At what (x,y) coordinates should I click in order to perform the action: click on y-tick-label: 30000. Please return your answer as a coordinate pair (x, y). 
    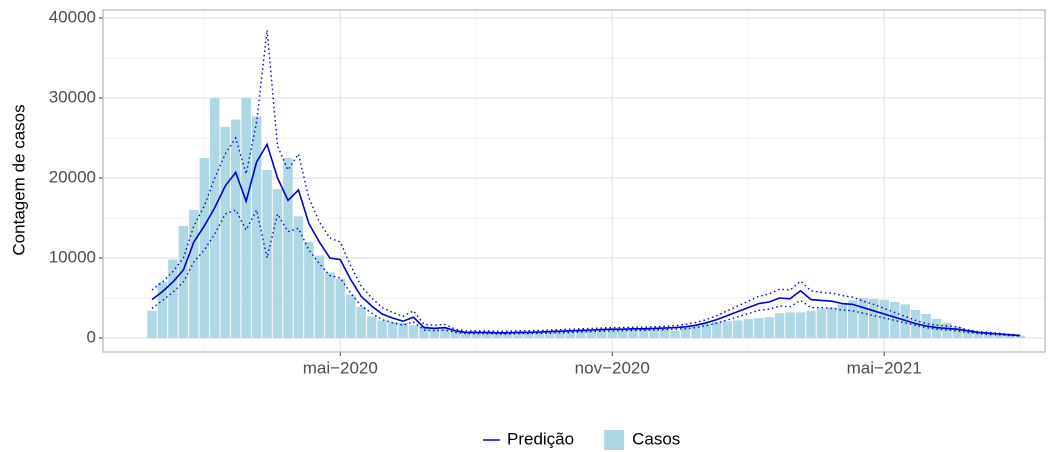
    Looking at the image, I should click on (72, 96).